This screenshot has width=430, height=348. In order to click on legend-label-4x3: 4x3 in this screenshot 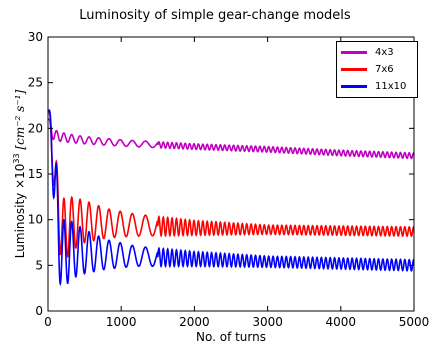, I will do `click(384, 52)`.